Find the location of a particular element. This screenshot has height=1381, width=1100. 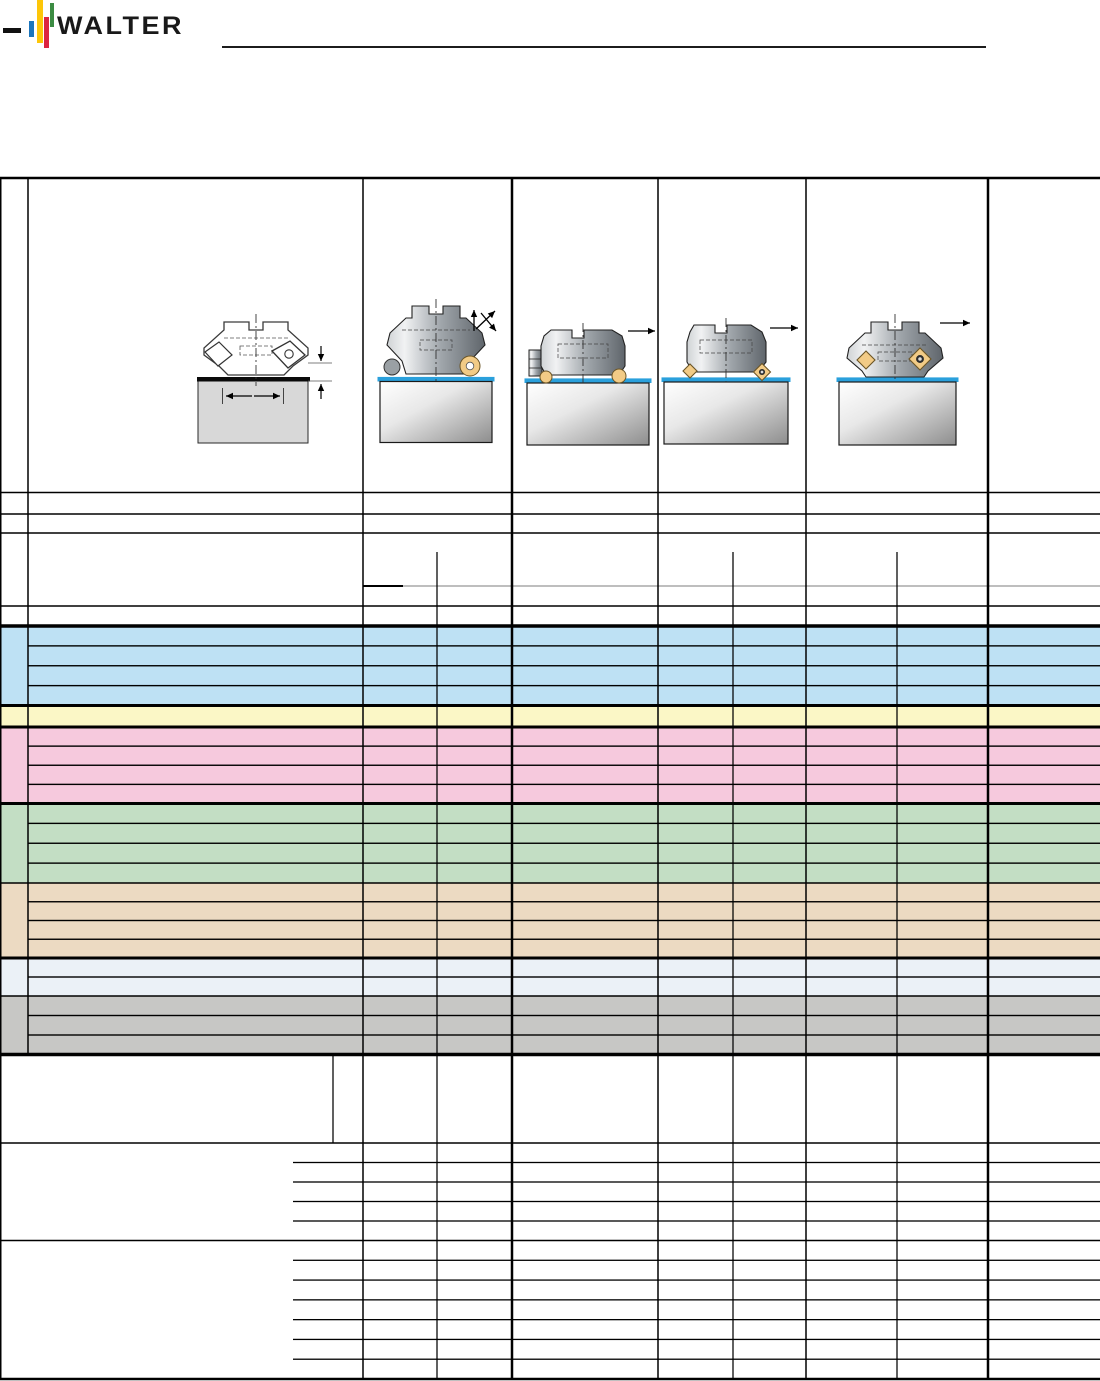

logo-bar-green-icon is located at coordinates (52, 15).